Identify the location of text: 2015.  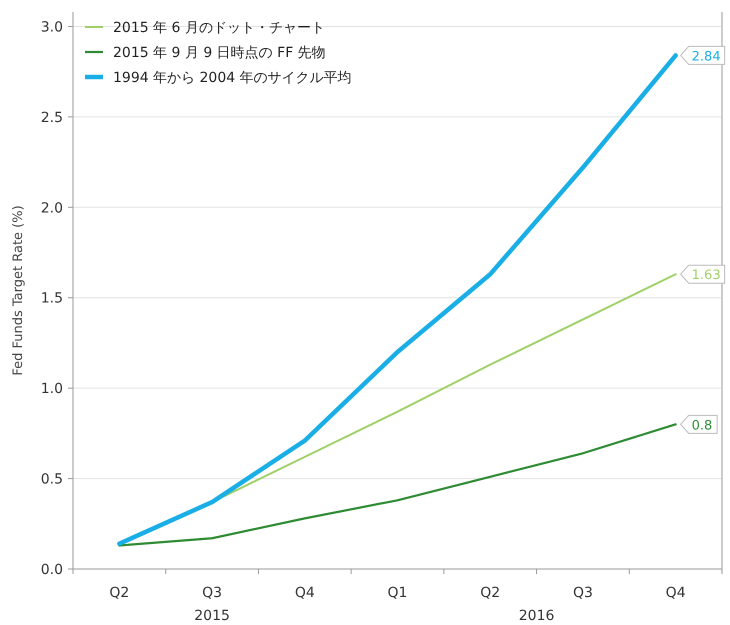
(212, 616).